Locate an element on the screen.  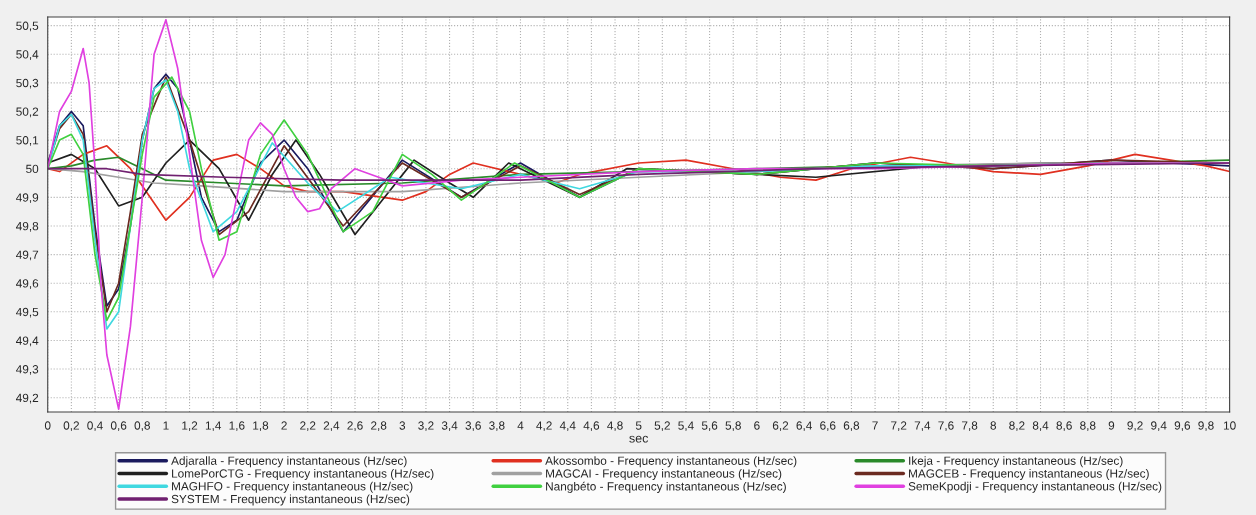
x-tick-label: 5,6 is located at coordinates (709, 426).